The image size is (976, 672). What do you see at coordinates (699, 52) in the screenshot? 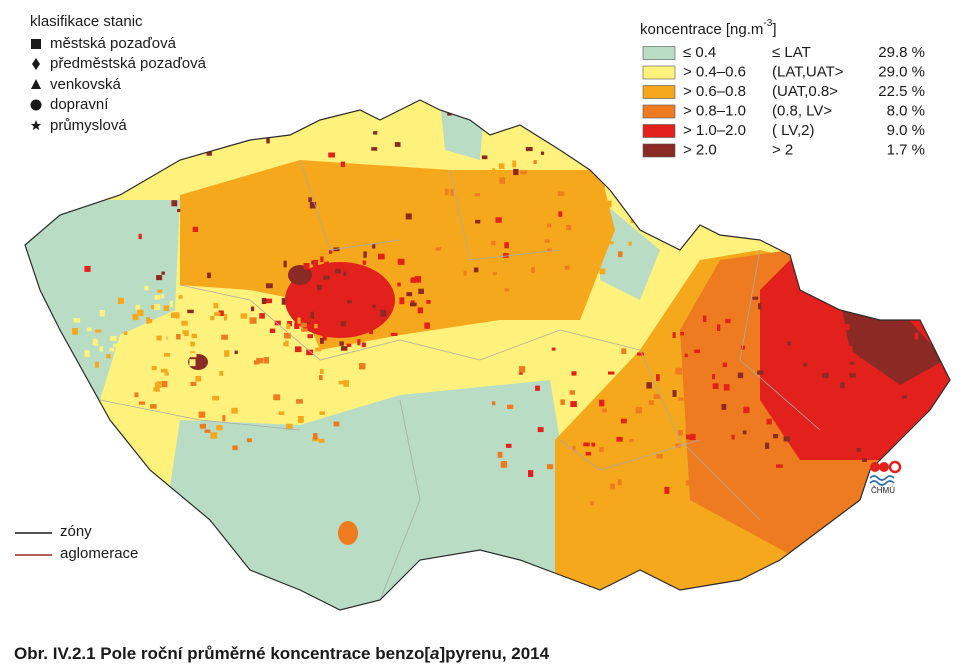
I see `legend-range: ≤ 0.4` at bounding box center [699, 52].